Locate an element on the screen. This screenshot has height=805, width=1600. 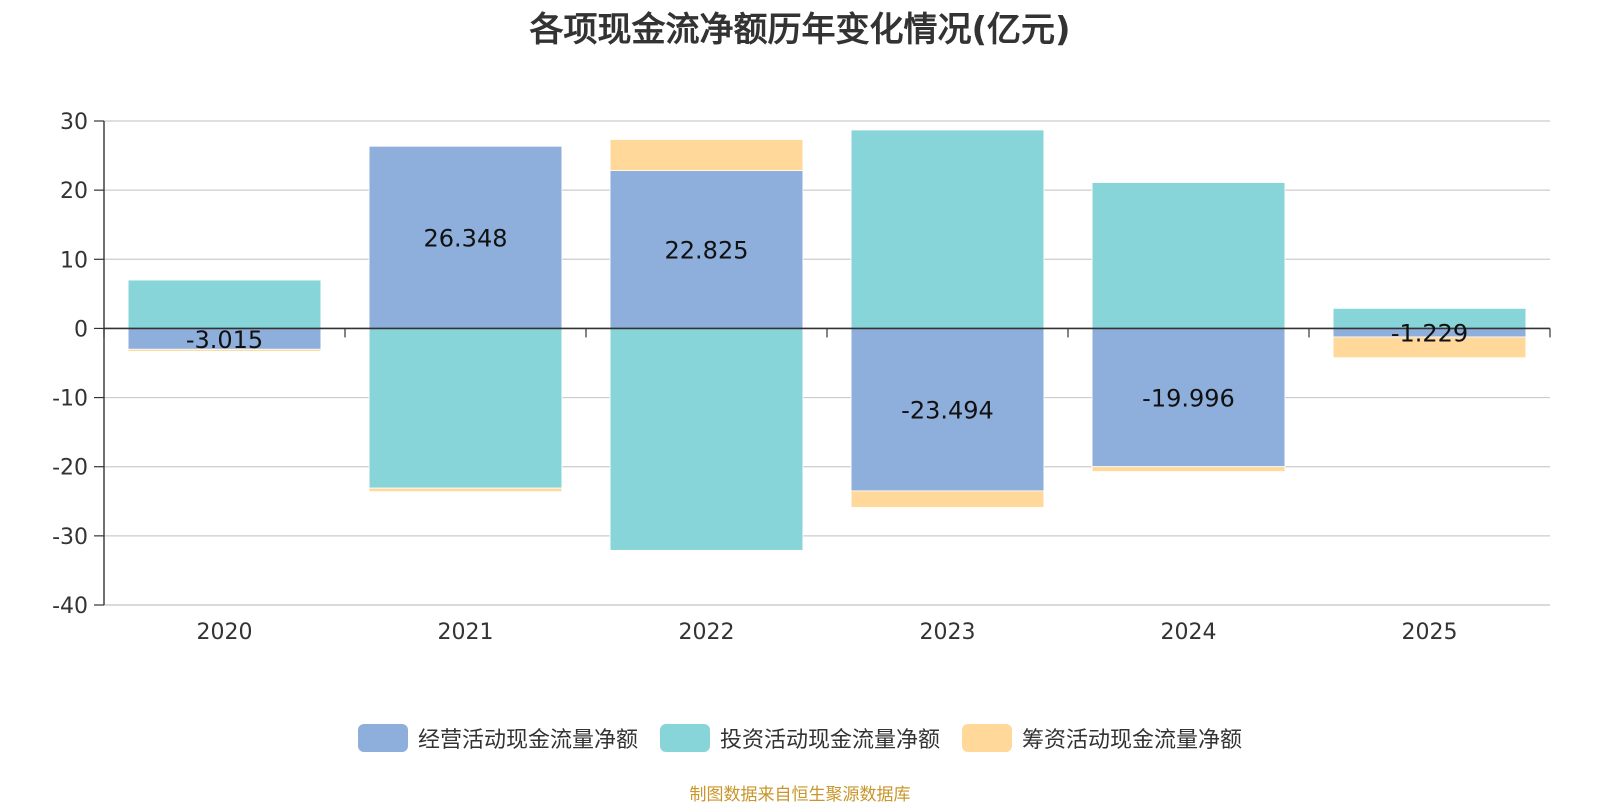
x-tick-label-2023: 2023 is located at coordinates (948, 632).